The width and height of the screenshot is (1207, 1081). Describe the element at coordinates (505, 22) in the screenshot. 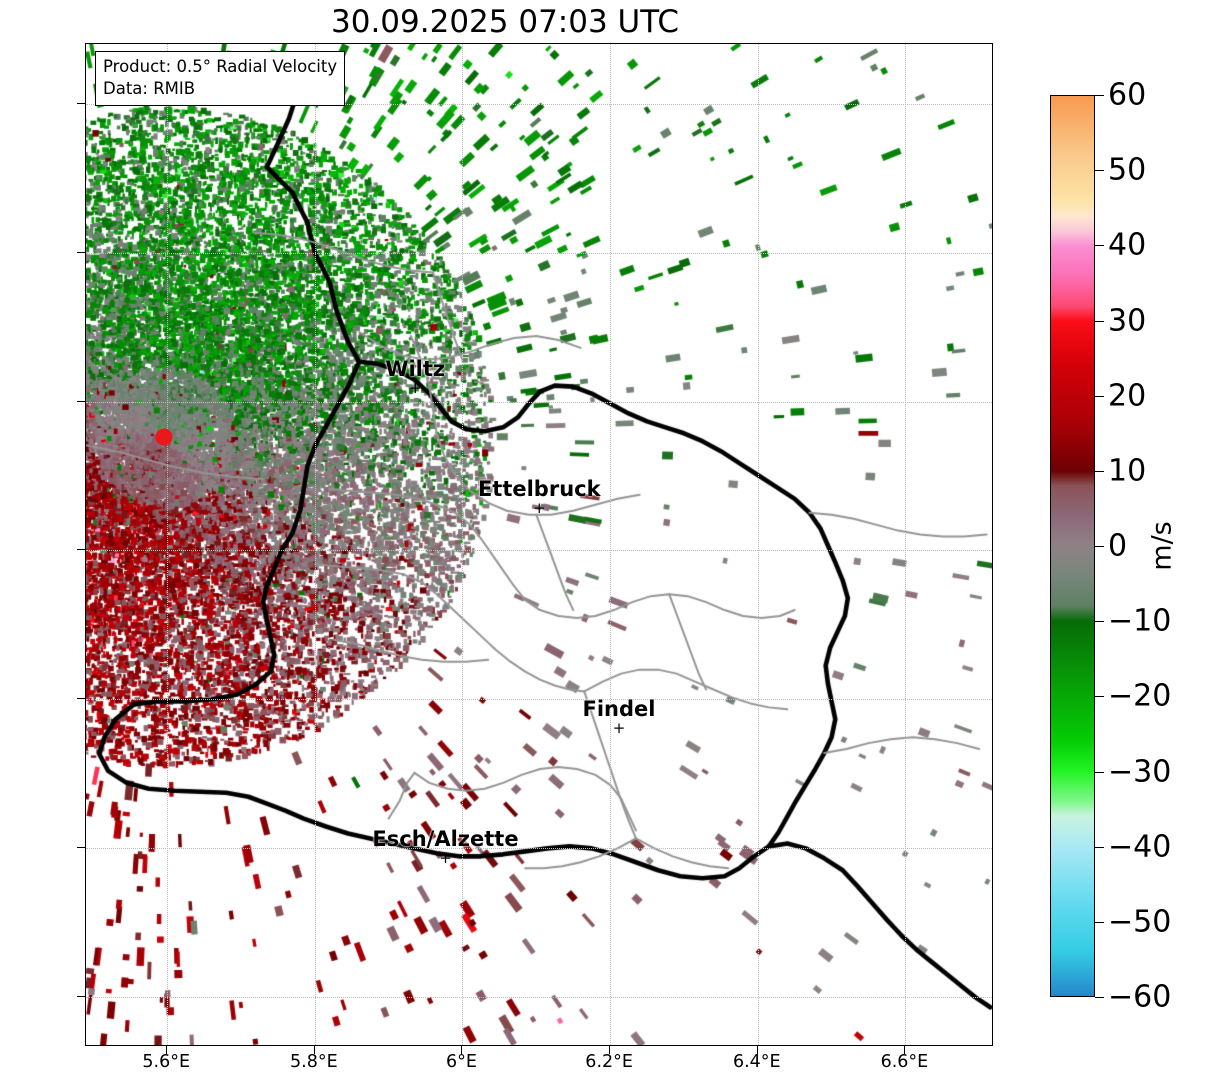

I see `page-title: 30.09.2025 07:03 UTC` at that location.